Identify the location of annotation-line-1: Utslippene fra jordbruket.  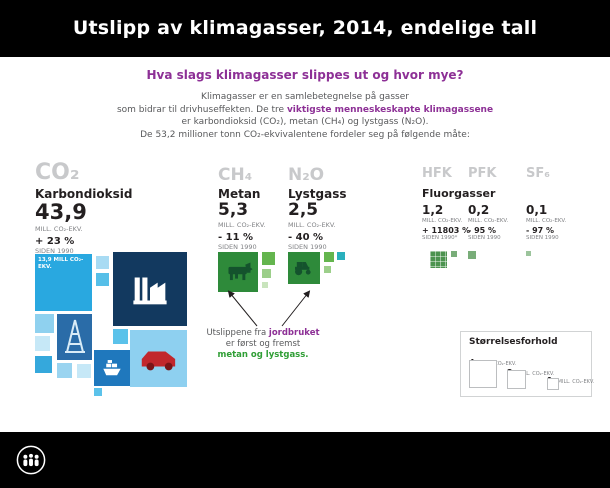
(263, 333).